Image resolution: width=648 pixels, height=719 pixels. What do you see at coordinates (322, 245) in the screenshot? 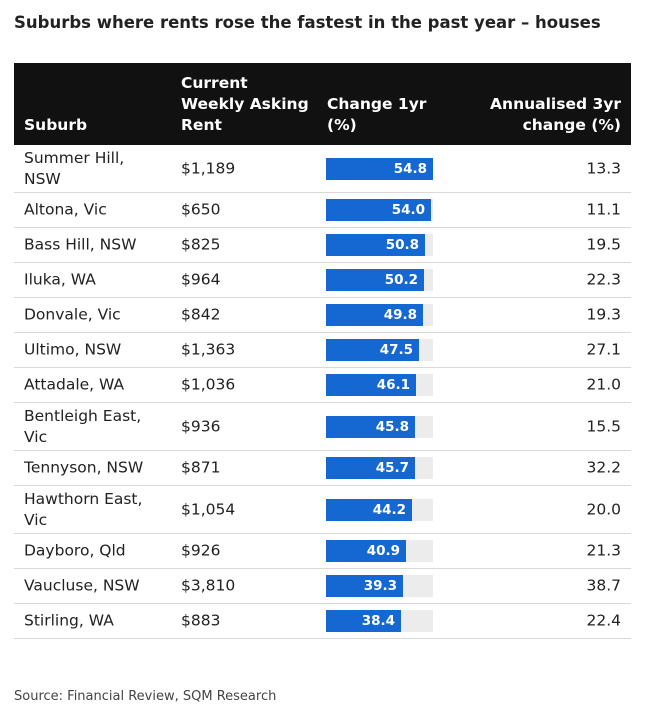
I see `table-row: Bass Hill, NSW $825 50.8 19.5` at bounding box center [322, 245].